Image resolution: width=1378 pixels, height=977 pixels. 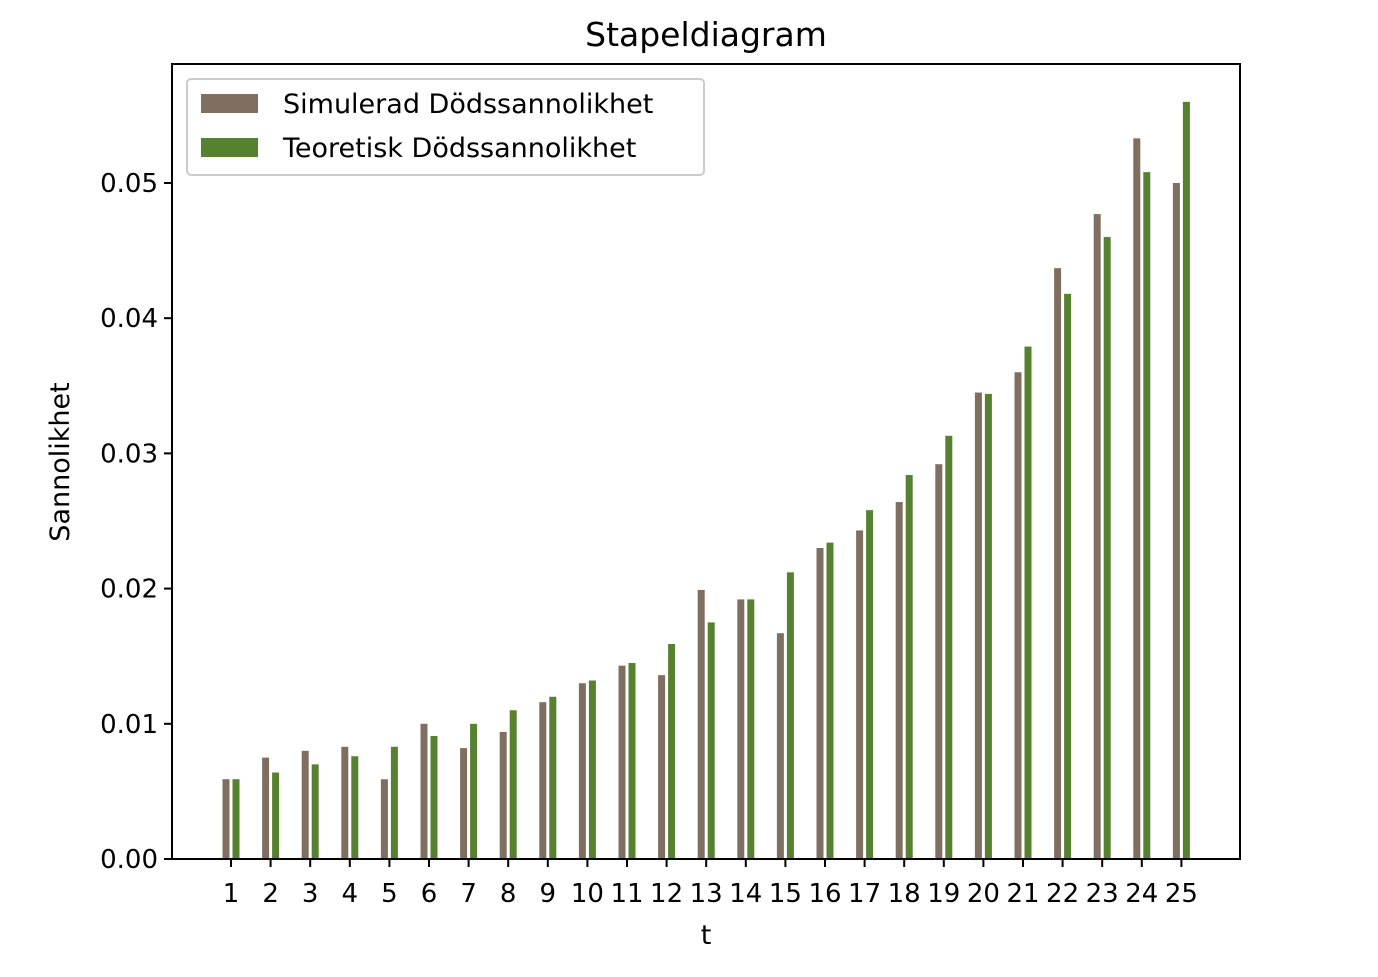 I want to click on x-tick-label-23: 23, so click(x=1102, y=894).